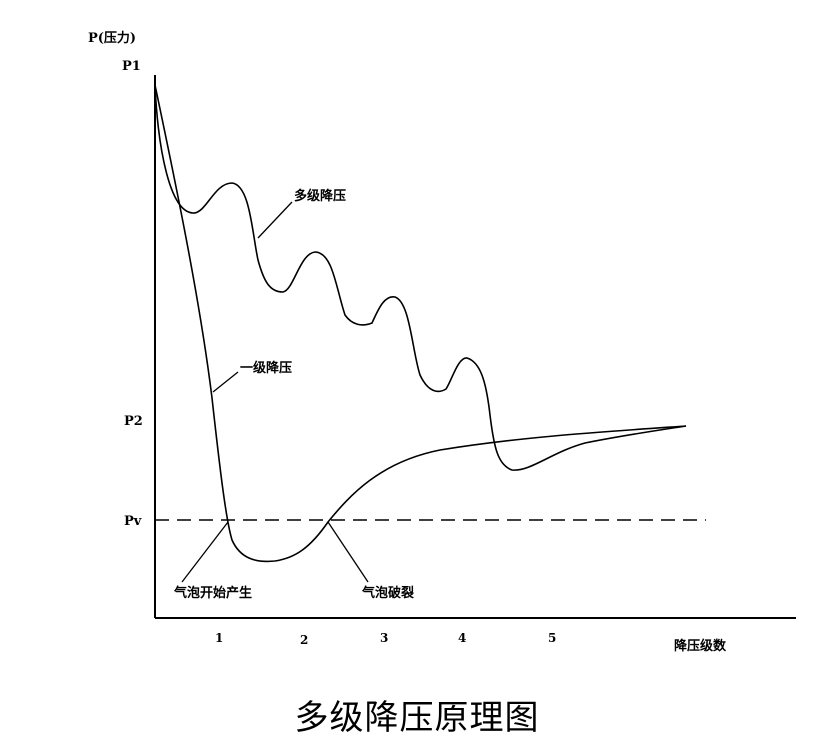  Describe the element at coordinates (213, 593) in the screenshot. I see `bubble-form-label: 气泡开始产生` at that location.